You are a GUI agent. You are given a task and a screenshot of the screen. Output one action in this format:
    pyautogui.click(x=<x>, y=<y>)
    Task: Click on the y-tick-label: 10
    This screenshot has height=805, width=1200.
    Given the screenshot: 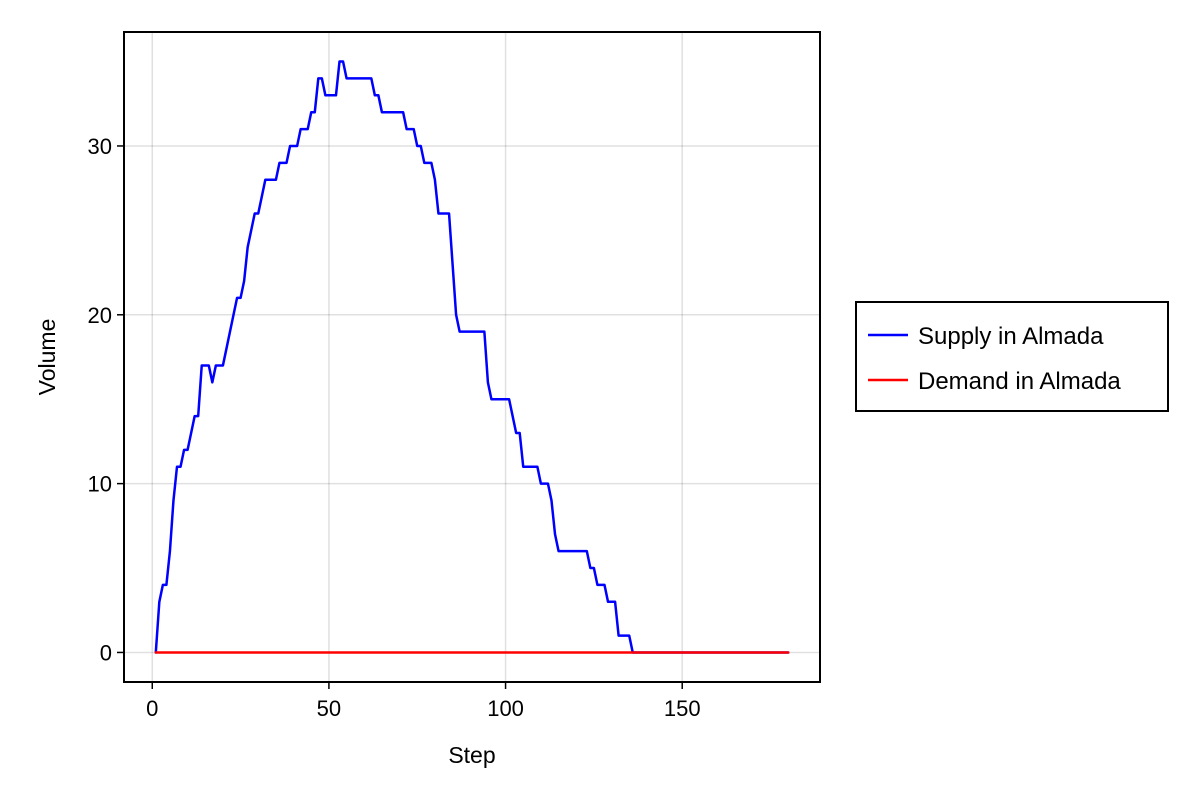 What is the action you would take?
    pyautogui.click(x=100, y=484)
    